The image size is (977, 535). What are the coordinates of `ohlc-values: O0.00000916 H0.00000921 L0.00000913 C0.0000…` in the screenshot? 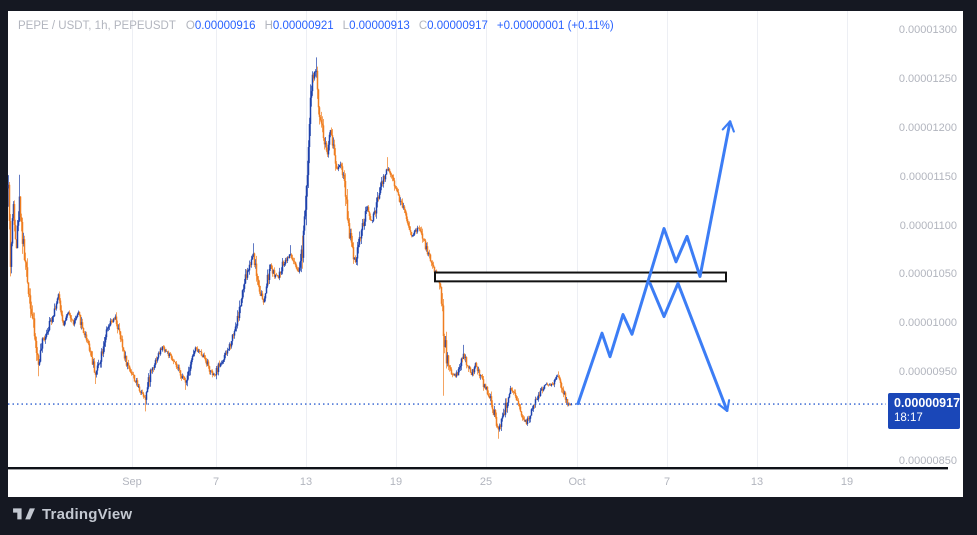 It's located at (341, 26).